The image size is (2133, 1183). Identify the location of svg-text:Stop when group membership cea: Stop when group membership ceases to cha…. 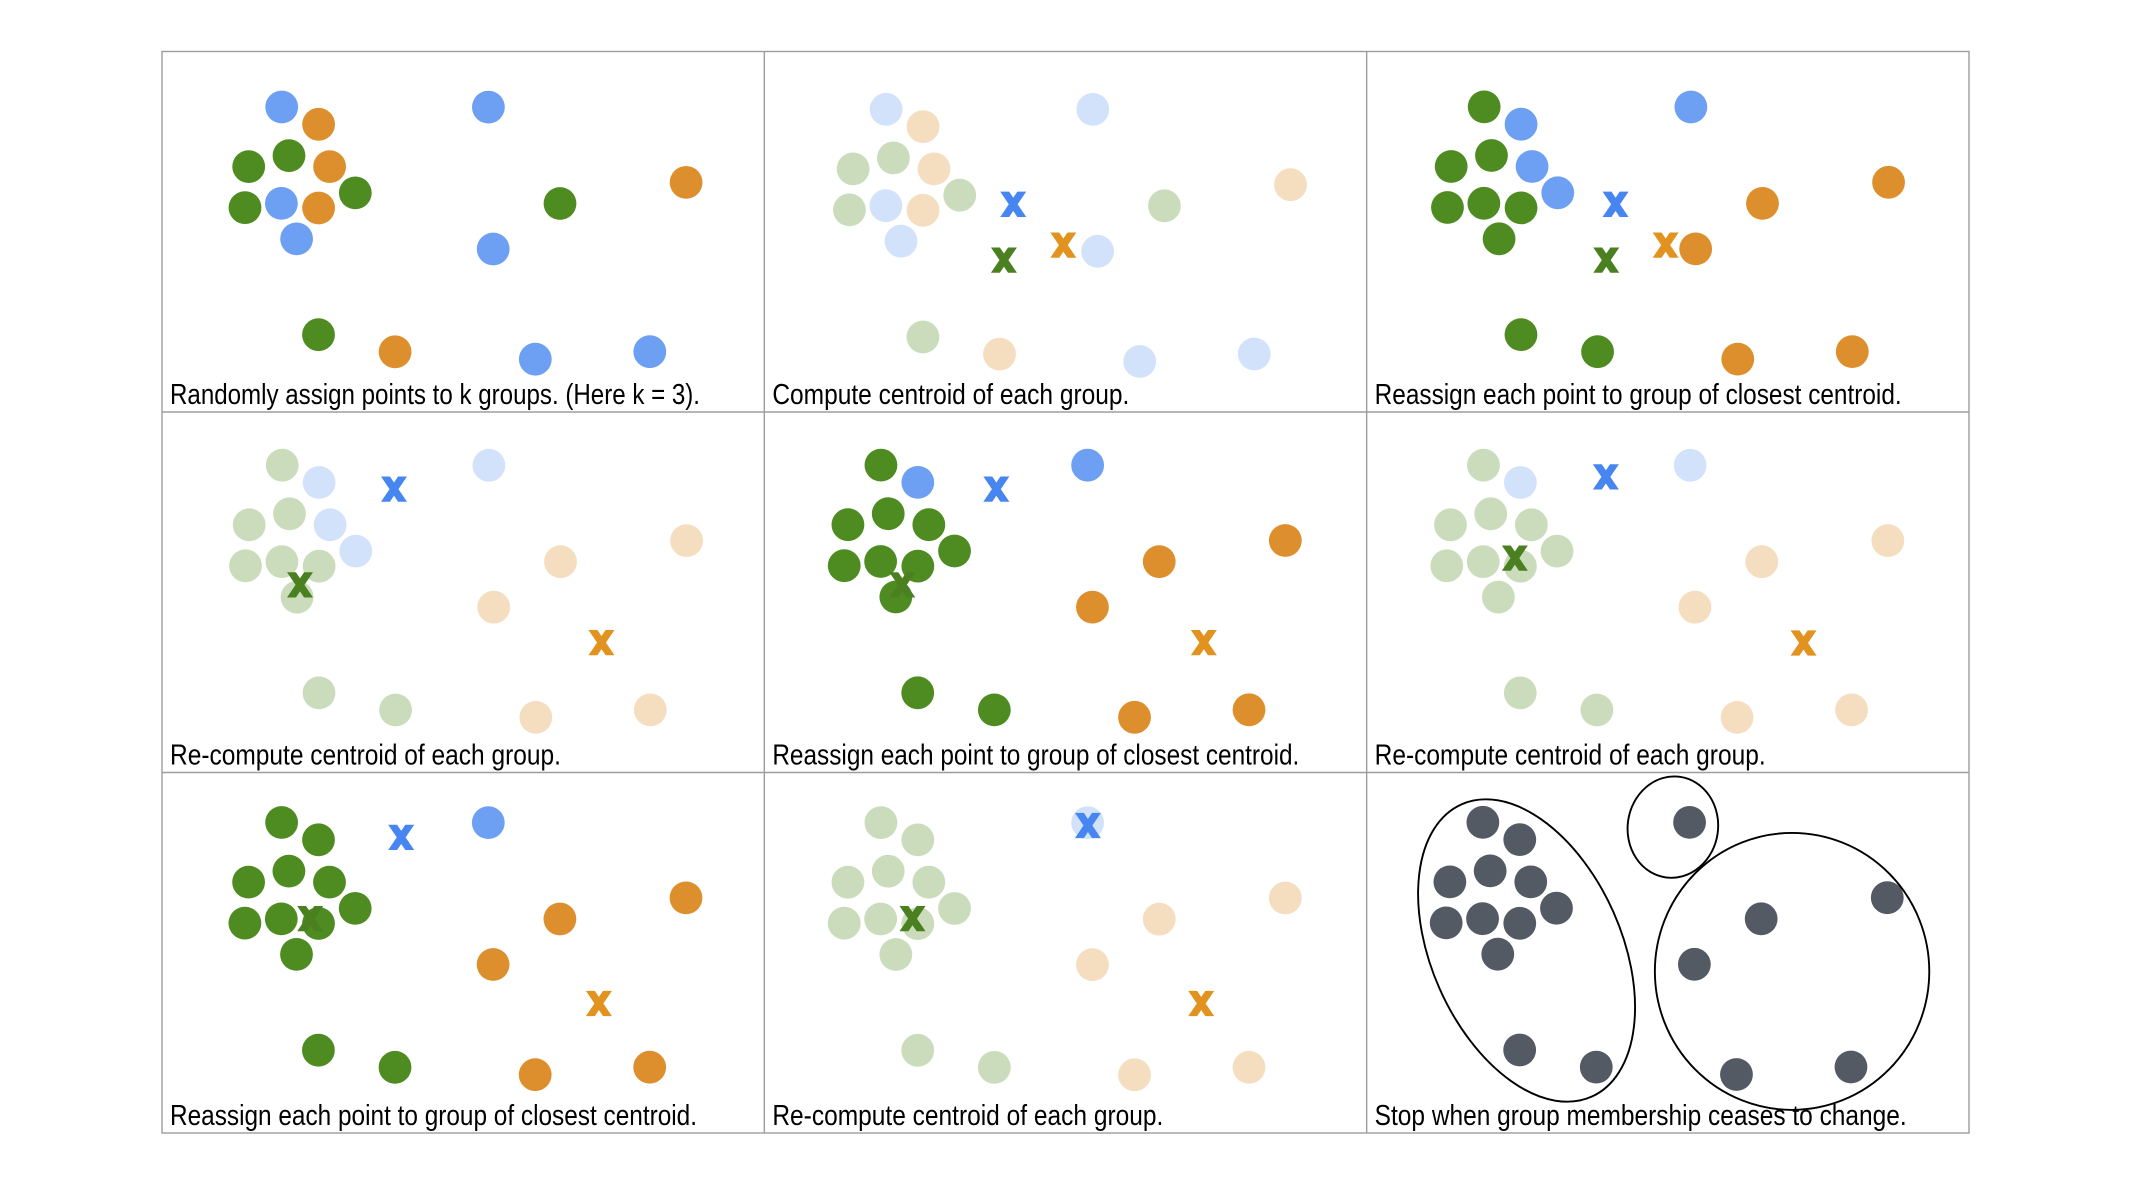
(1641, 1116).